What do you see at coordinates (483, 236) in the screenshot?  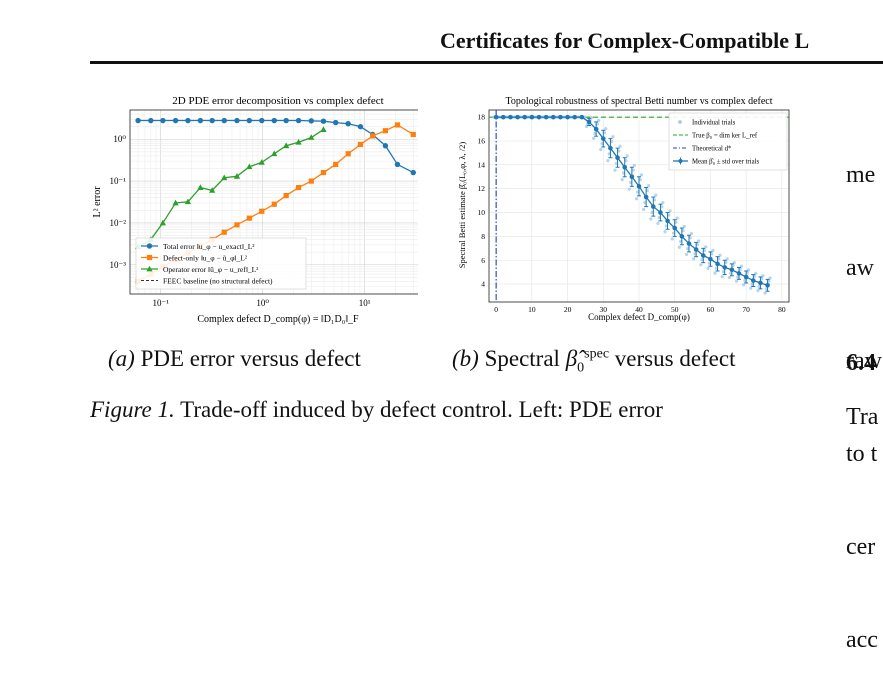 I see `chart-b-ytick-label: 8` at bounding box center [483, 236].